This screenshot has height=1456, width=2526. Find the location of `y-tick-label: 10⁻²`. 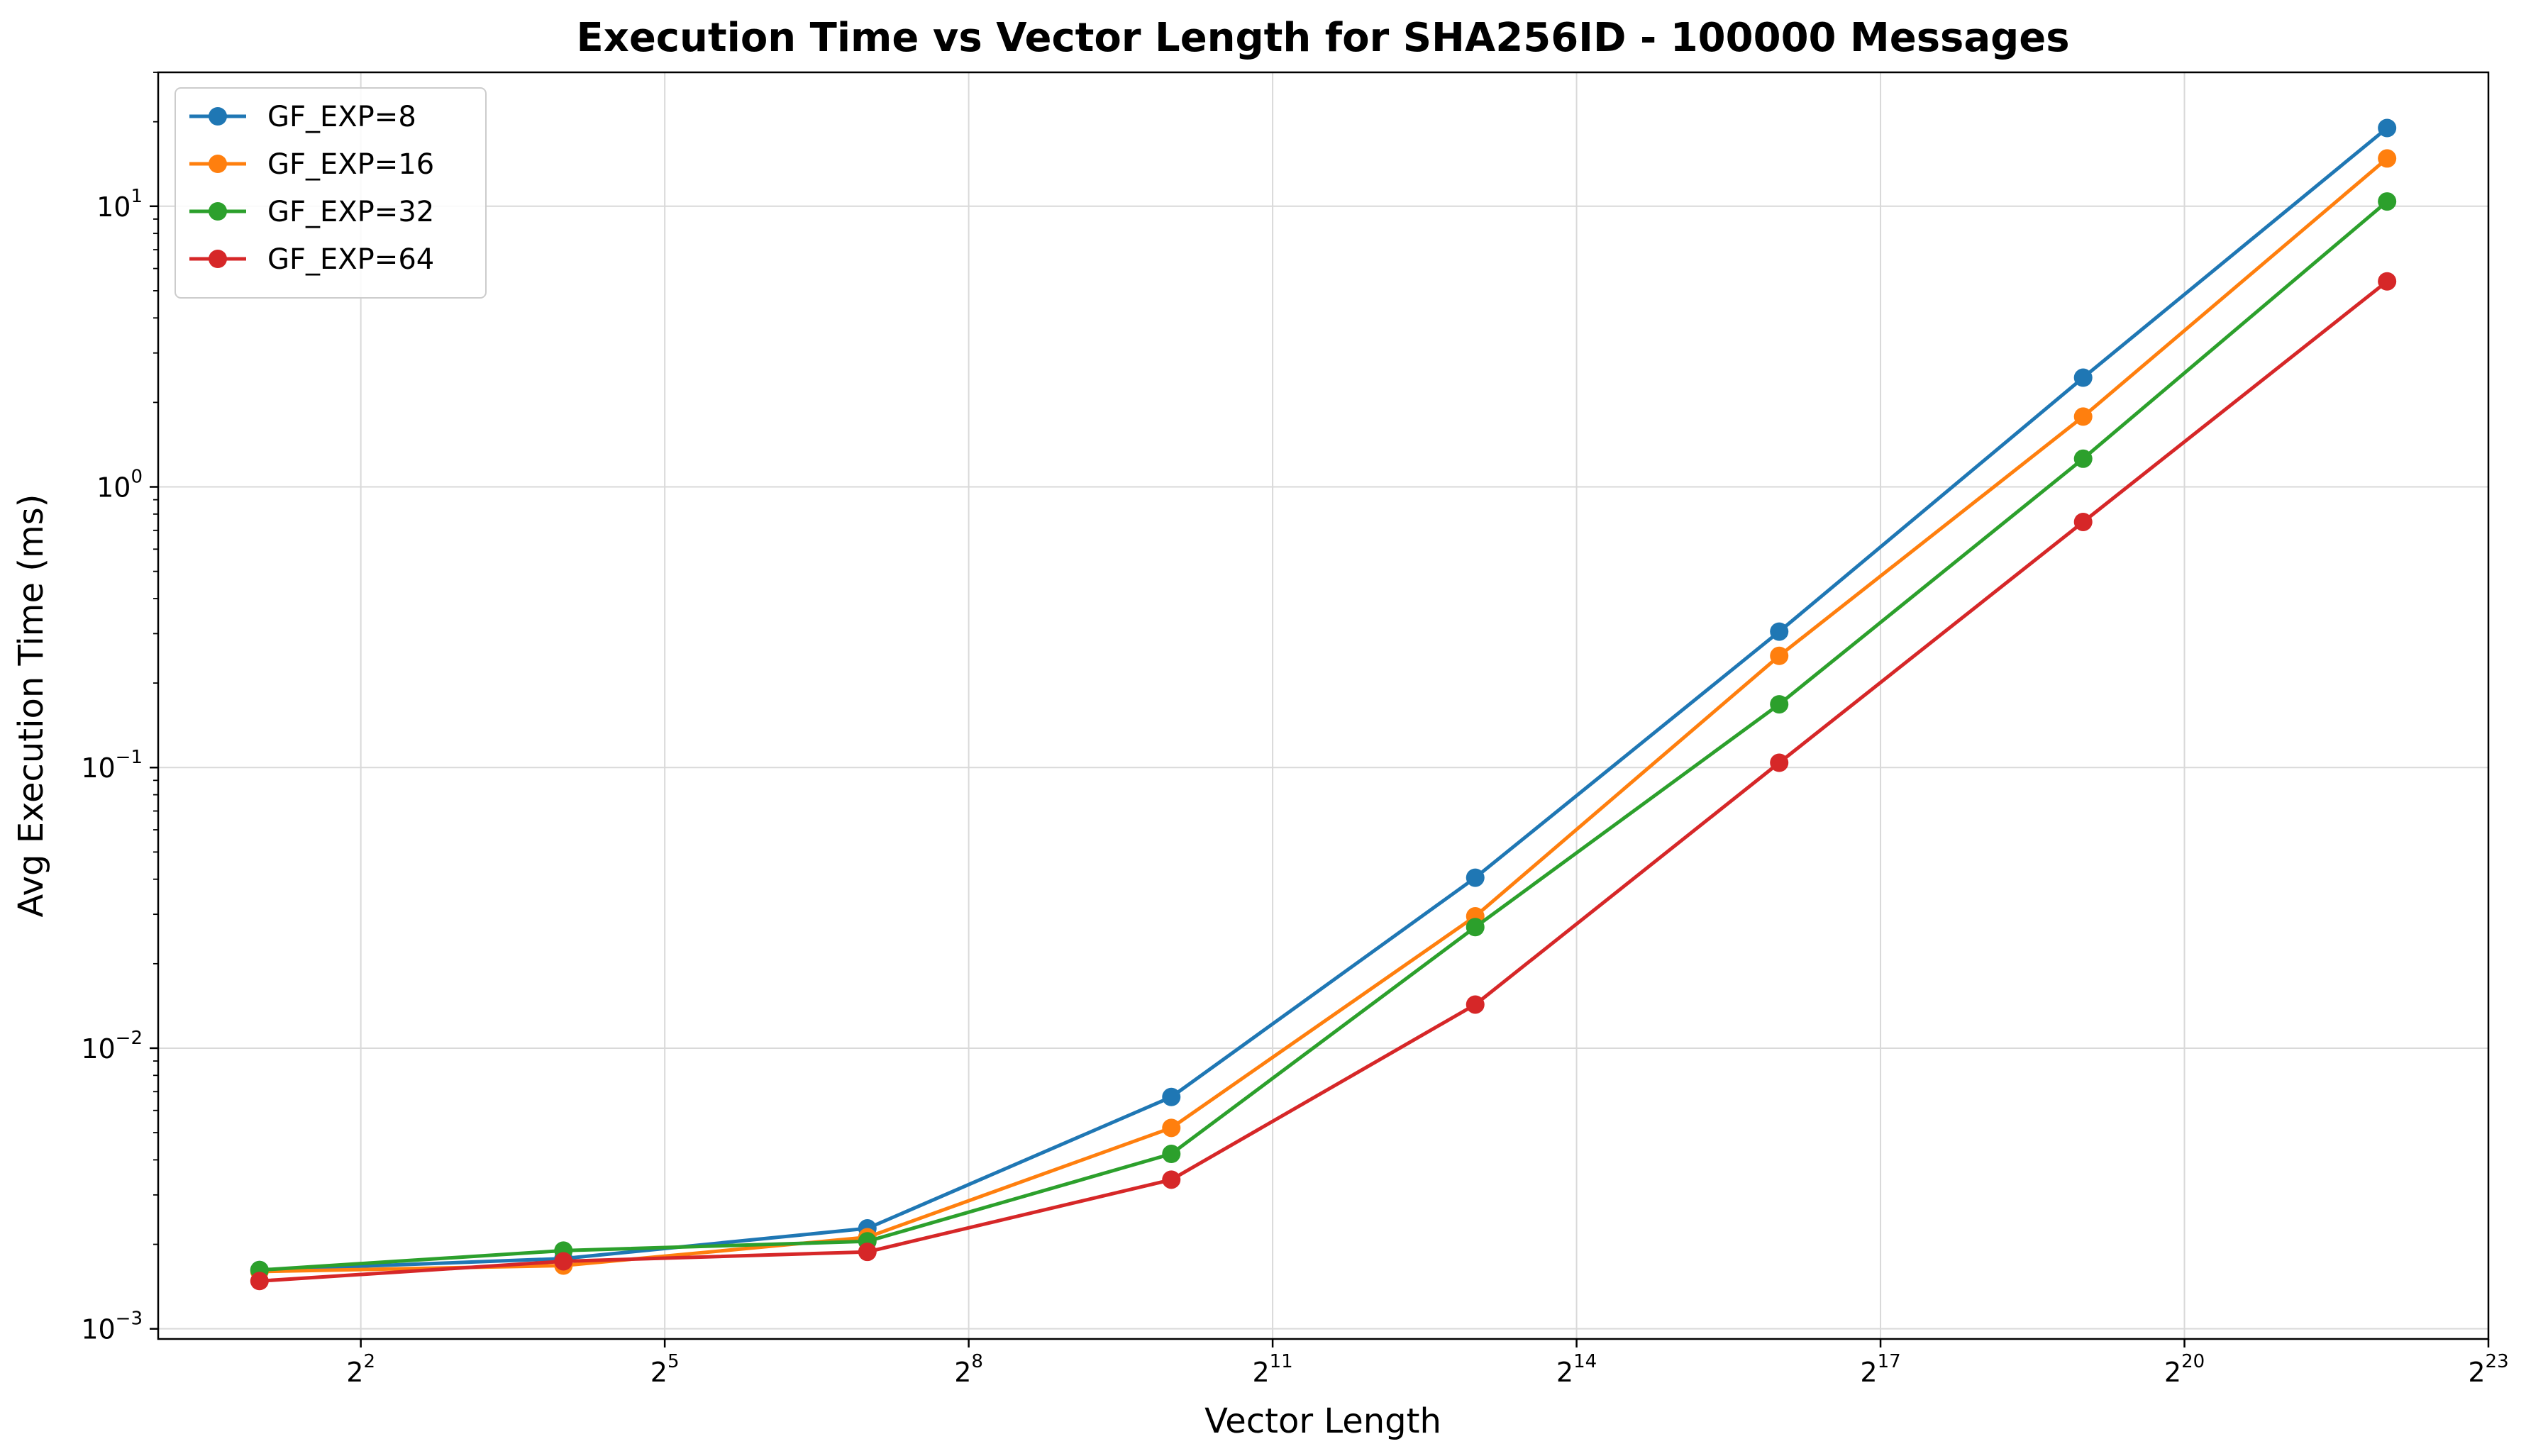

y-tick-label: 10⁻² is located at coordinates (112, 1046).